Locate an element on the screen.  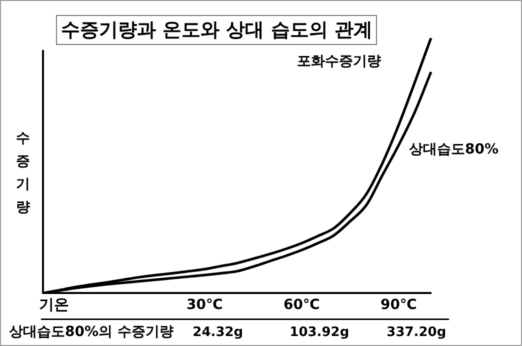
text: 포화수증기량 is located at coordinates (339, 62).